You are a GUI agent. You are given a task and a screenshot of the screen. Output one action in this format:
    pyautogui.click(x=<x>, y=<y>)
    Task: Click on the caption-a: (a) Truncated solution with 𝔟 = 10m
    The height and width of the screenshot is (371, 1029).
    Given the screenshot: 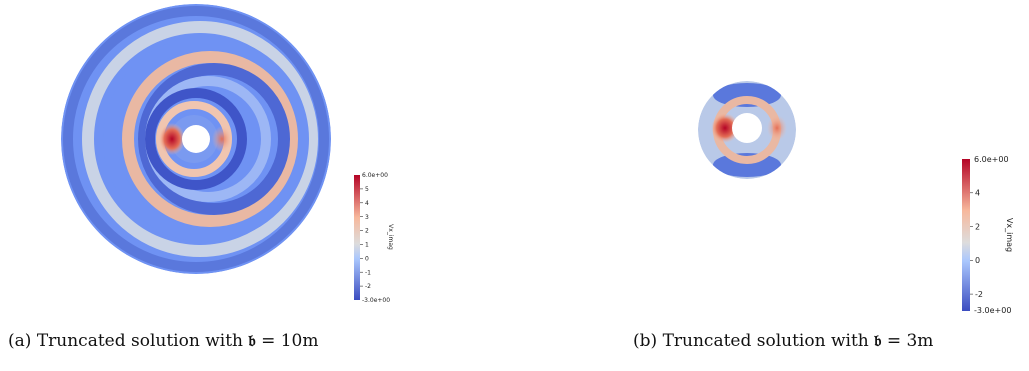 What is the action you would take?
    pyautogui.click(x=163, y=341)
    